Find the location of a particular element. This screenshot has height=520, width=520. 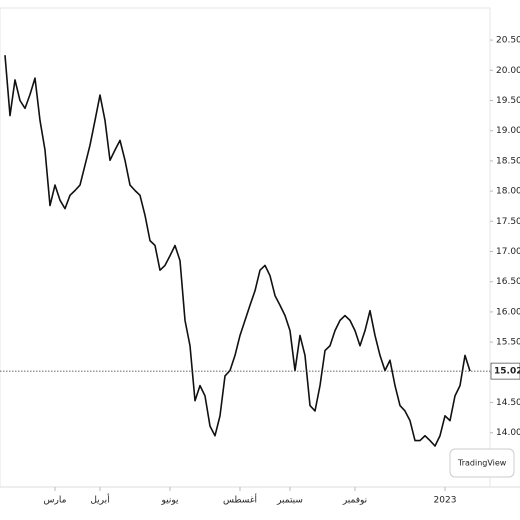

y-tick-label: 17.00 is located at coordinates (508, 252).